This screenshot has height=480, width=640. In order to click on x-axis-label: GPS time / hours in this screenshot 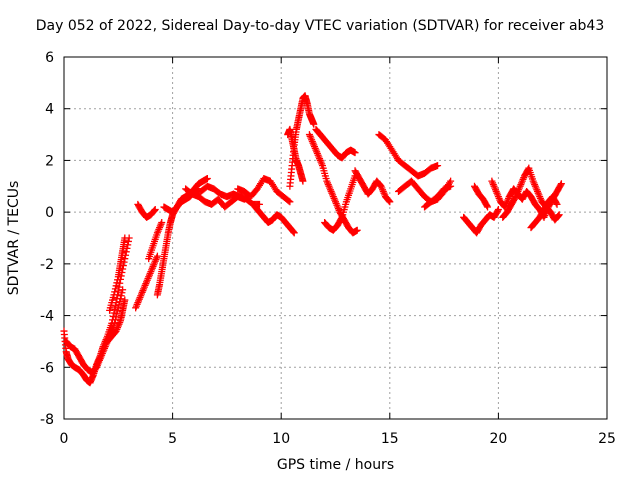, I will do `click(335, 465)`.